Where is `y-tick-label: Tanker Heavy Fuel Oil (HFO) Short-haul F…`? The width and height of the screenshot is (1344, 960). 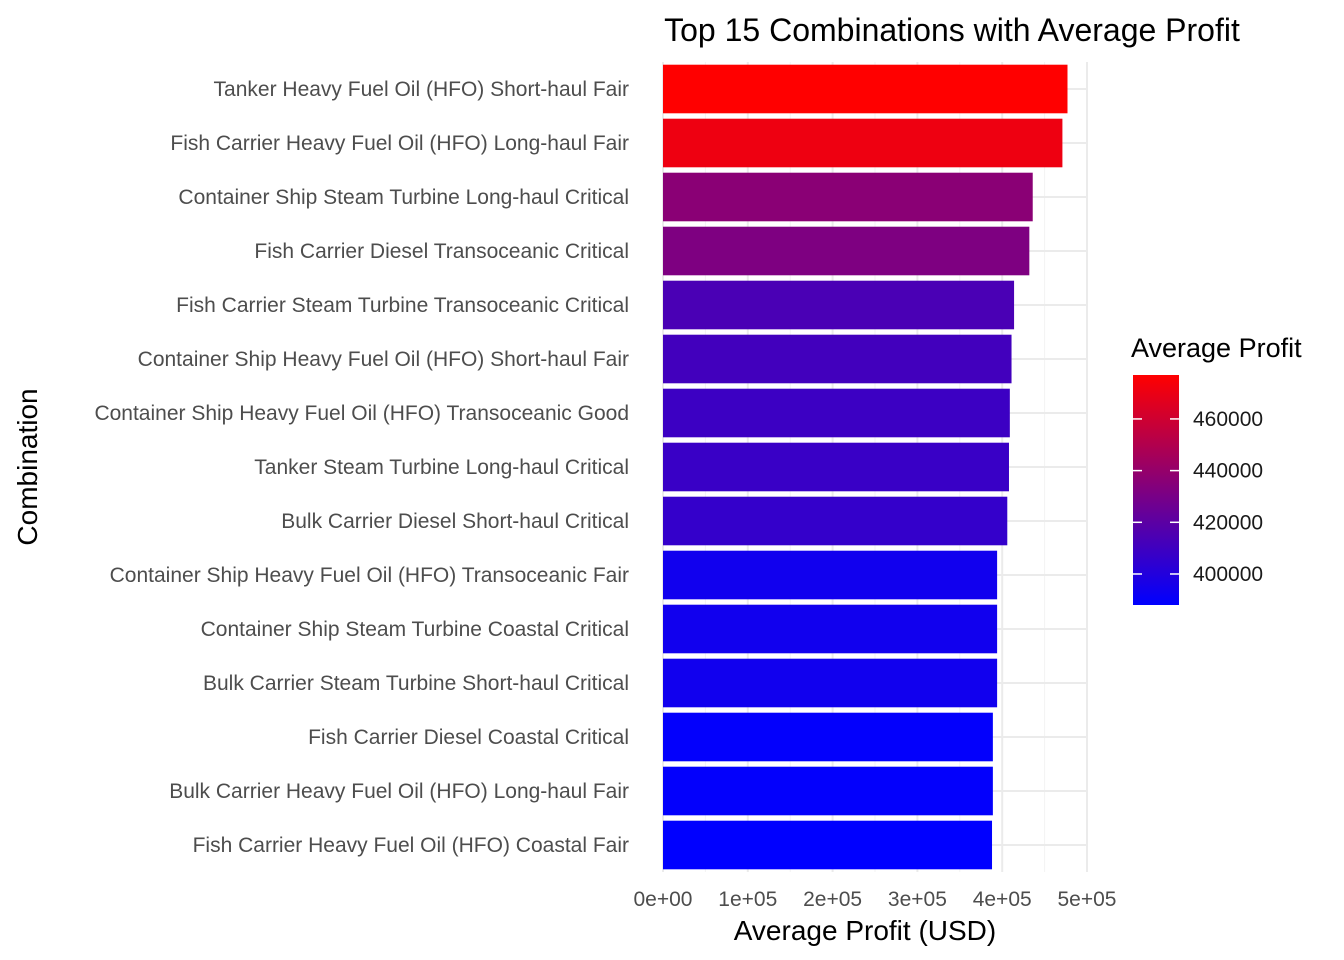 y-tick-label: Tanker Heavy Fuel Oil (HFO) Short-haul F… is located at coordinates (421, 89).